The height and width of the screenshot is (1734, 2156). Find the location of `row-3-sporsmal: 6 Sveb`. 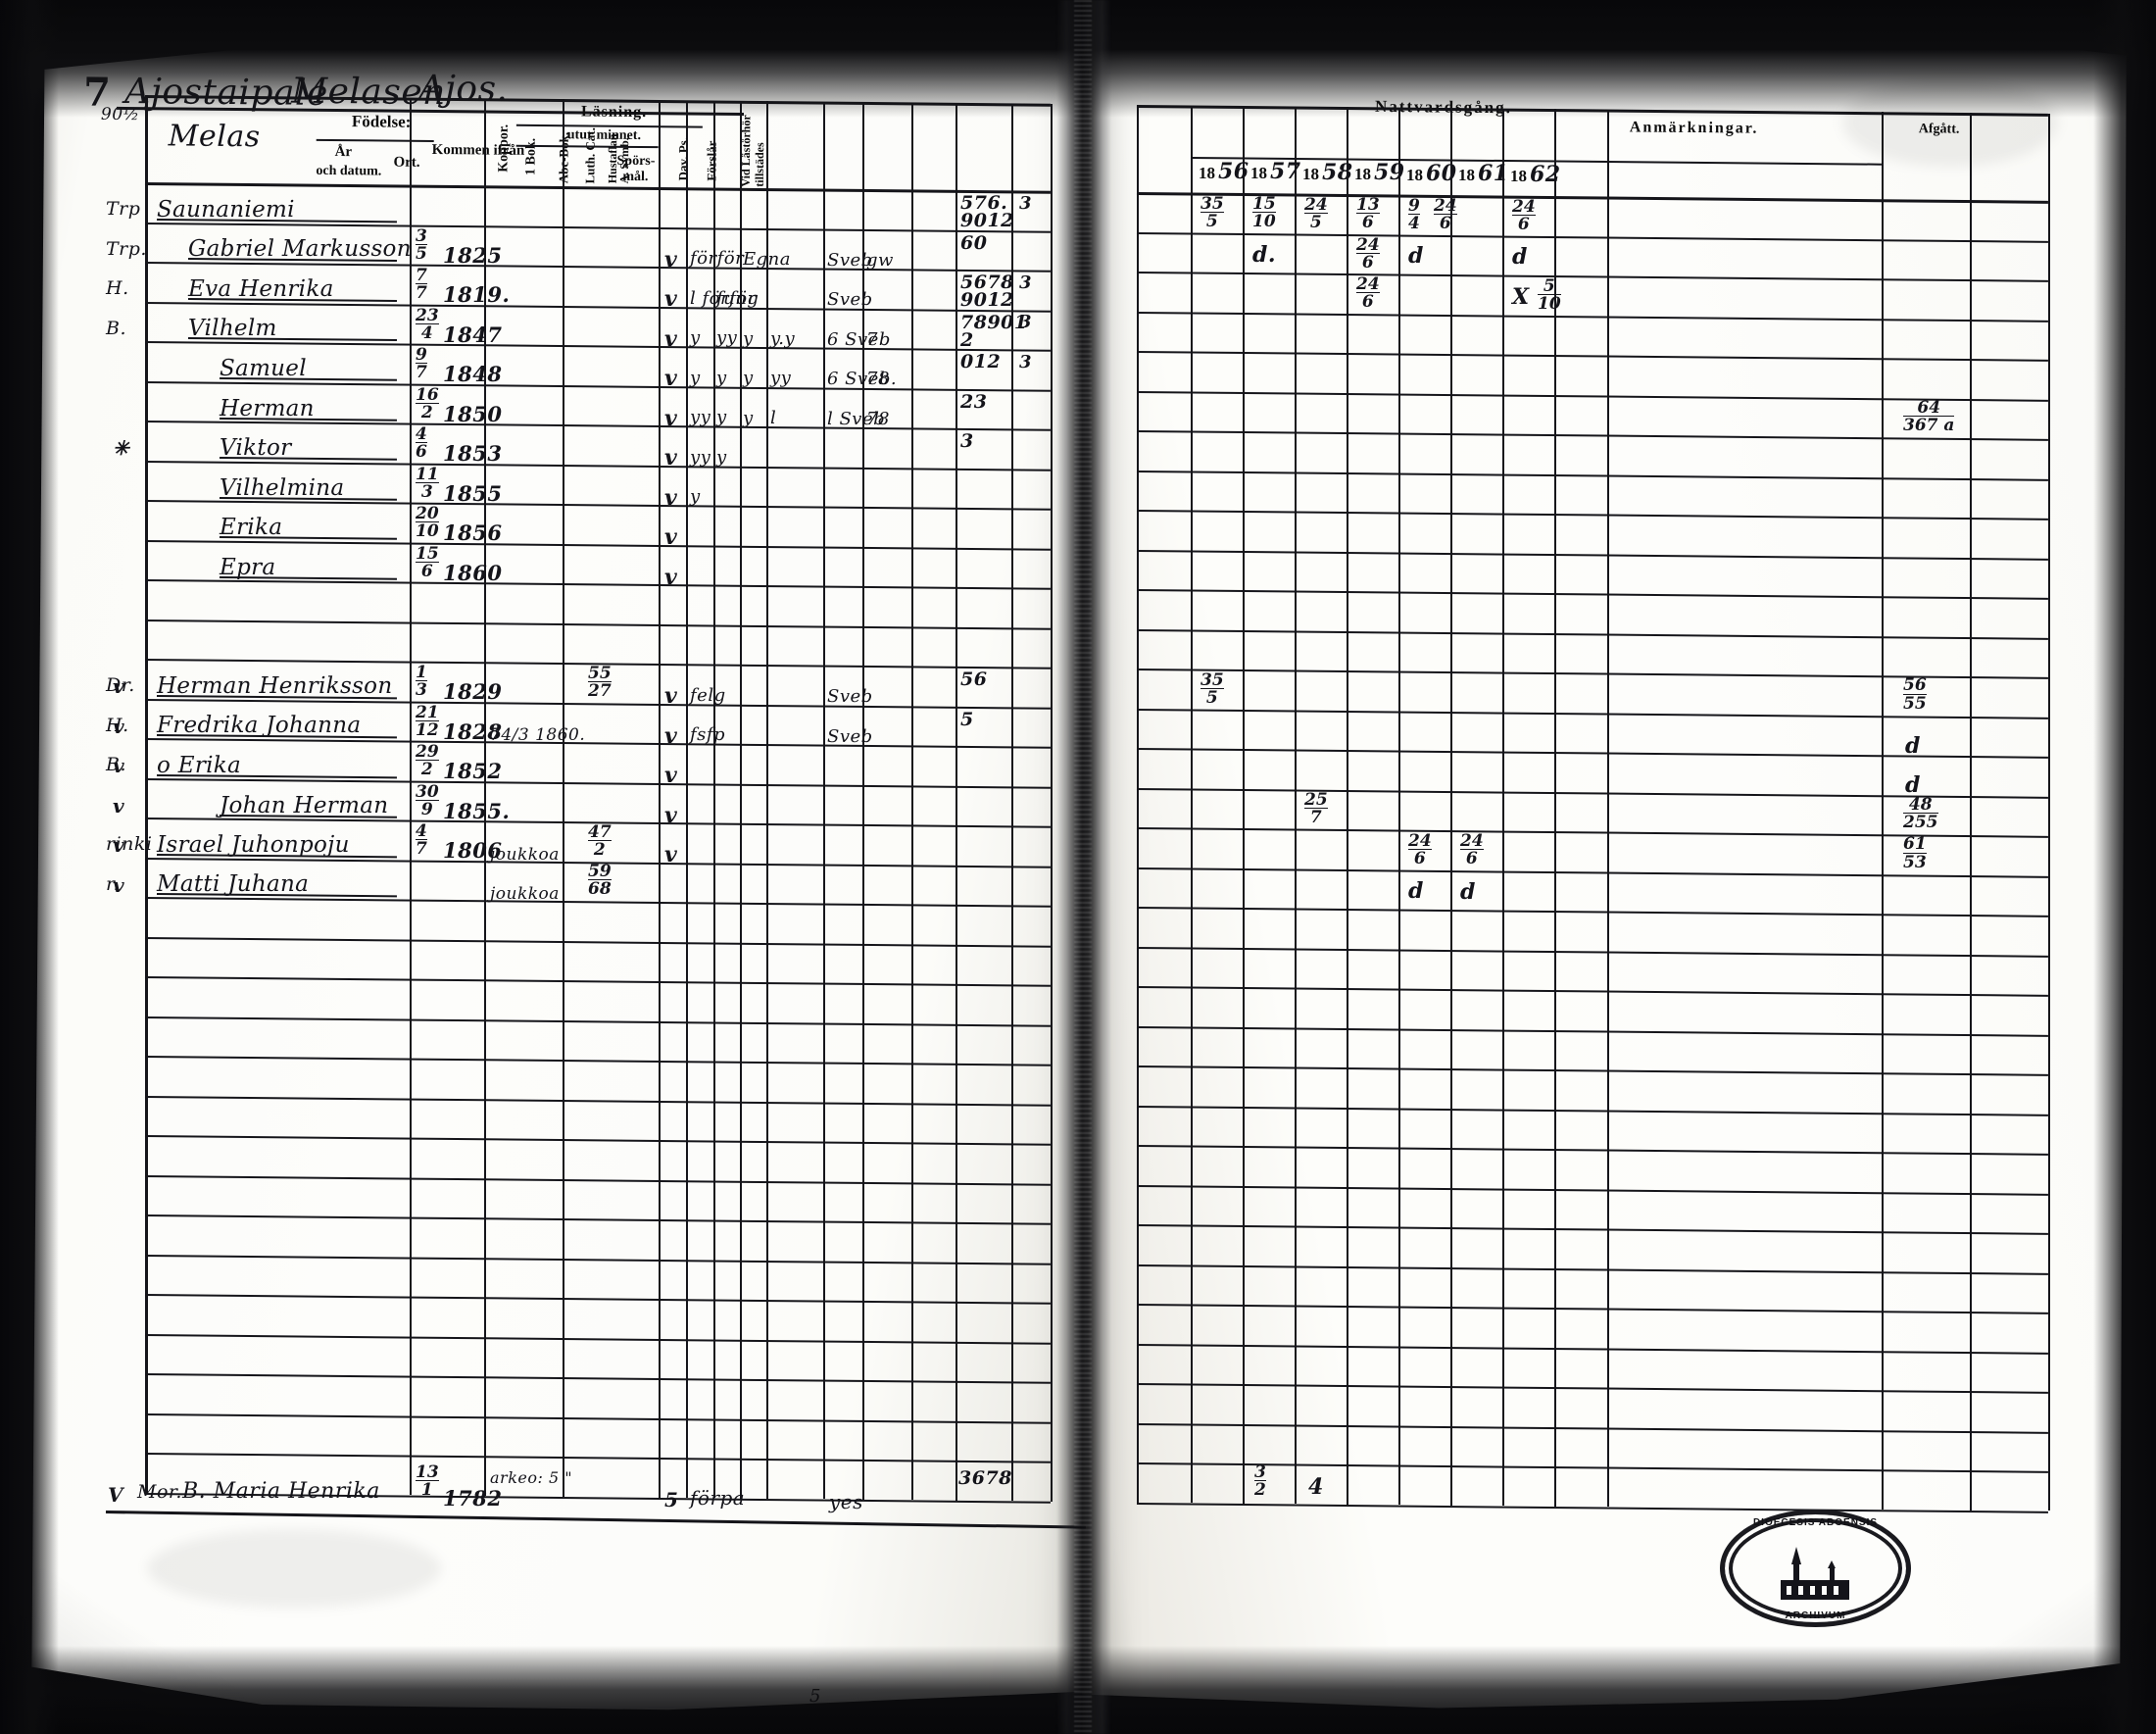

row-3-sporsmal: 6 Sveb is located at coordinates (859, 339).